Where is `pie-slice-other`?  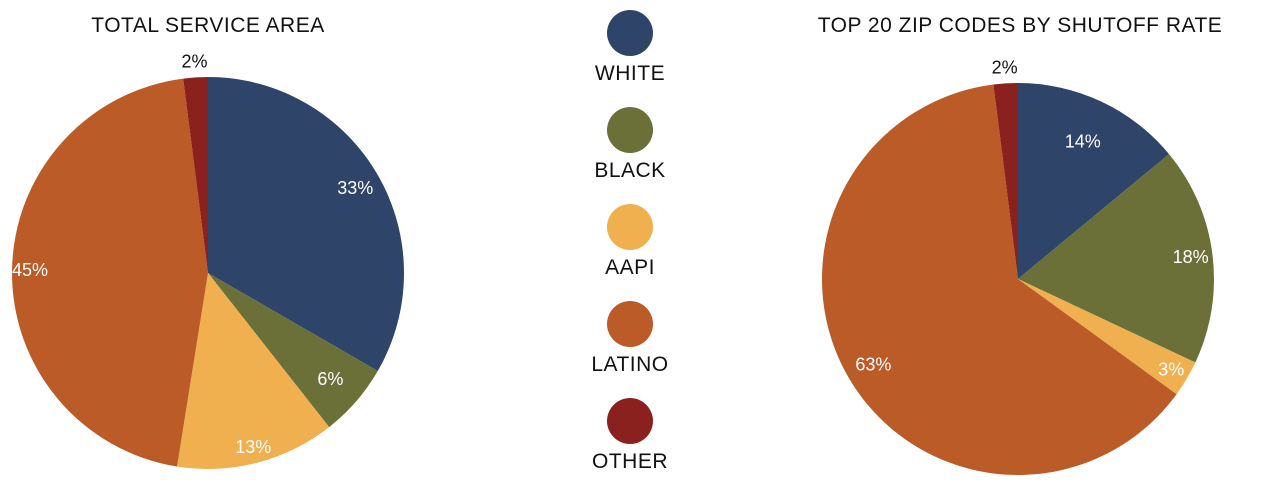
pie-slice-other is located at coordinates (195, 175).